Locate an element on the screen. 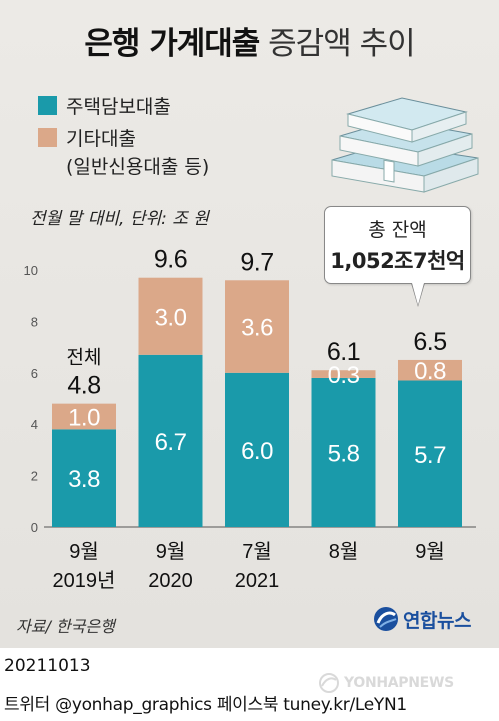 The width and height of the screenshot is (499, 721). total-caption-label: 전체 is located at coordinates (84, 358).